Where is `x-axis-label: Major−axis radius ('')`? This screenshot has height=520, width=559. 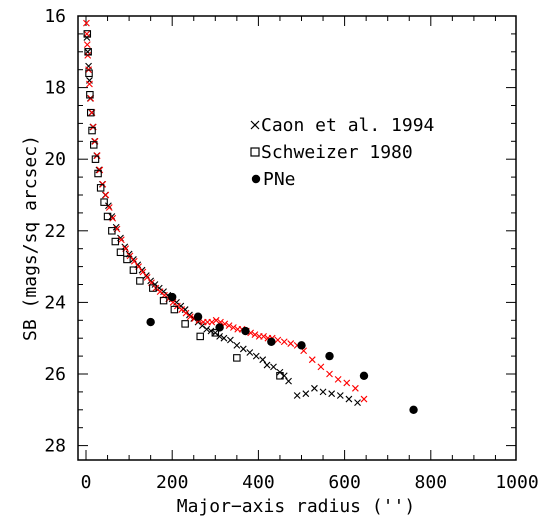
x-axis-label: Major−axis radius ('') is located at coordinates (296, 506).